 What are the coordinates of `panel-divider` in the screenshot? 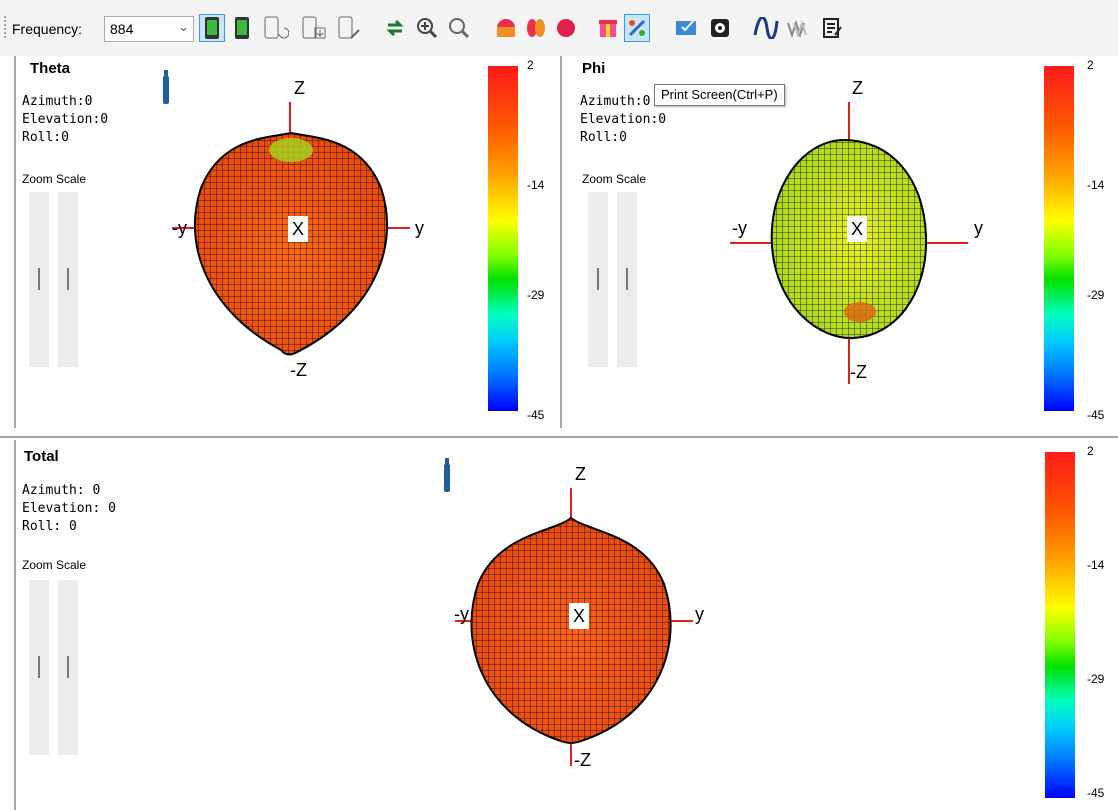 It's located at (559, 437).